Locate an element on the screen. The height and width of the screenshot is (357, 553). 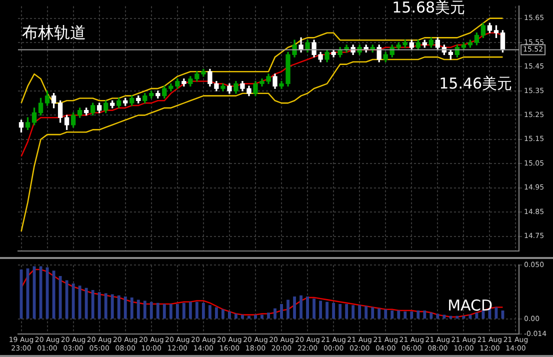
annotation: 15.46美元 is located at coordinates (475, 83).